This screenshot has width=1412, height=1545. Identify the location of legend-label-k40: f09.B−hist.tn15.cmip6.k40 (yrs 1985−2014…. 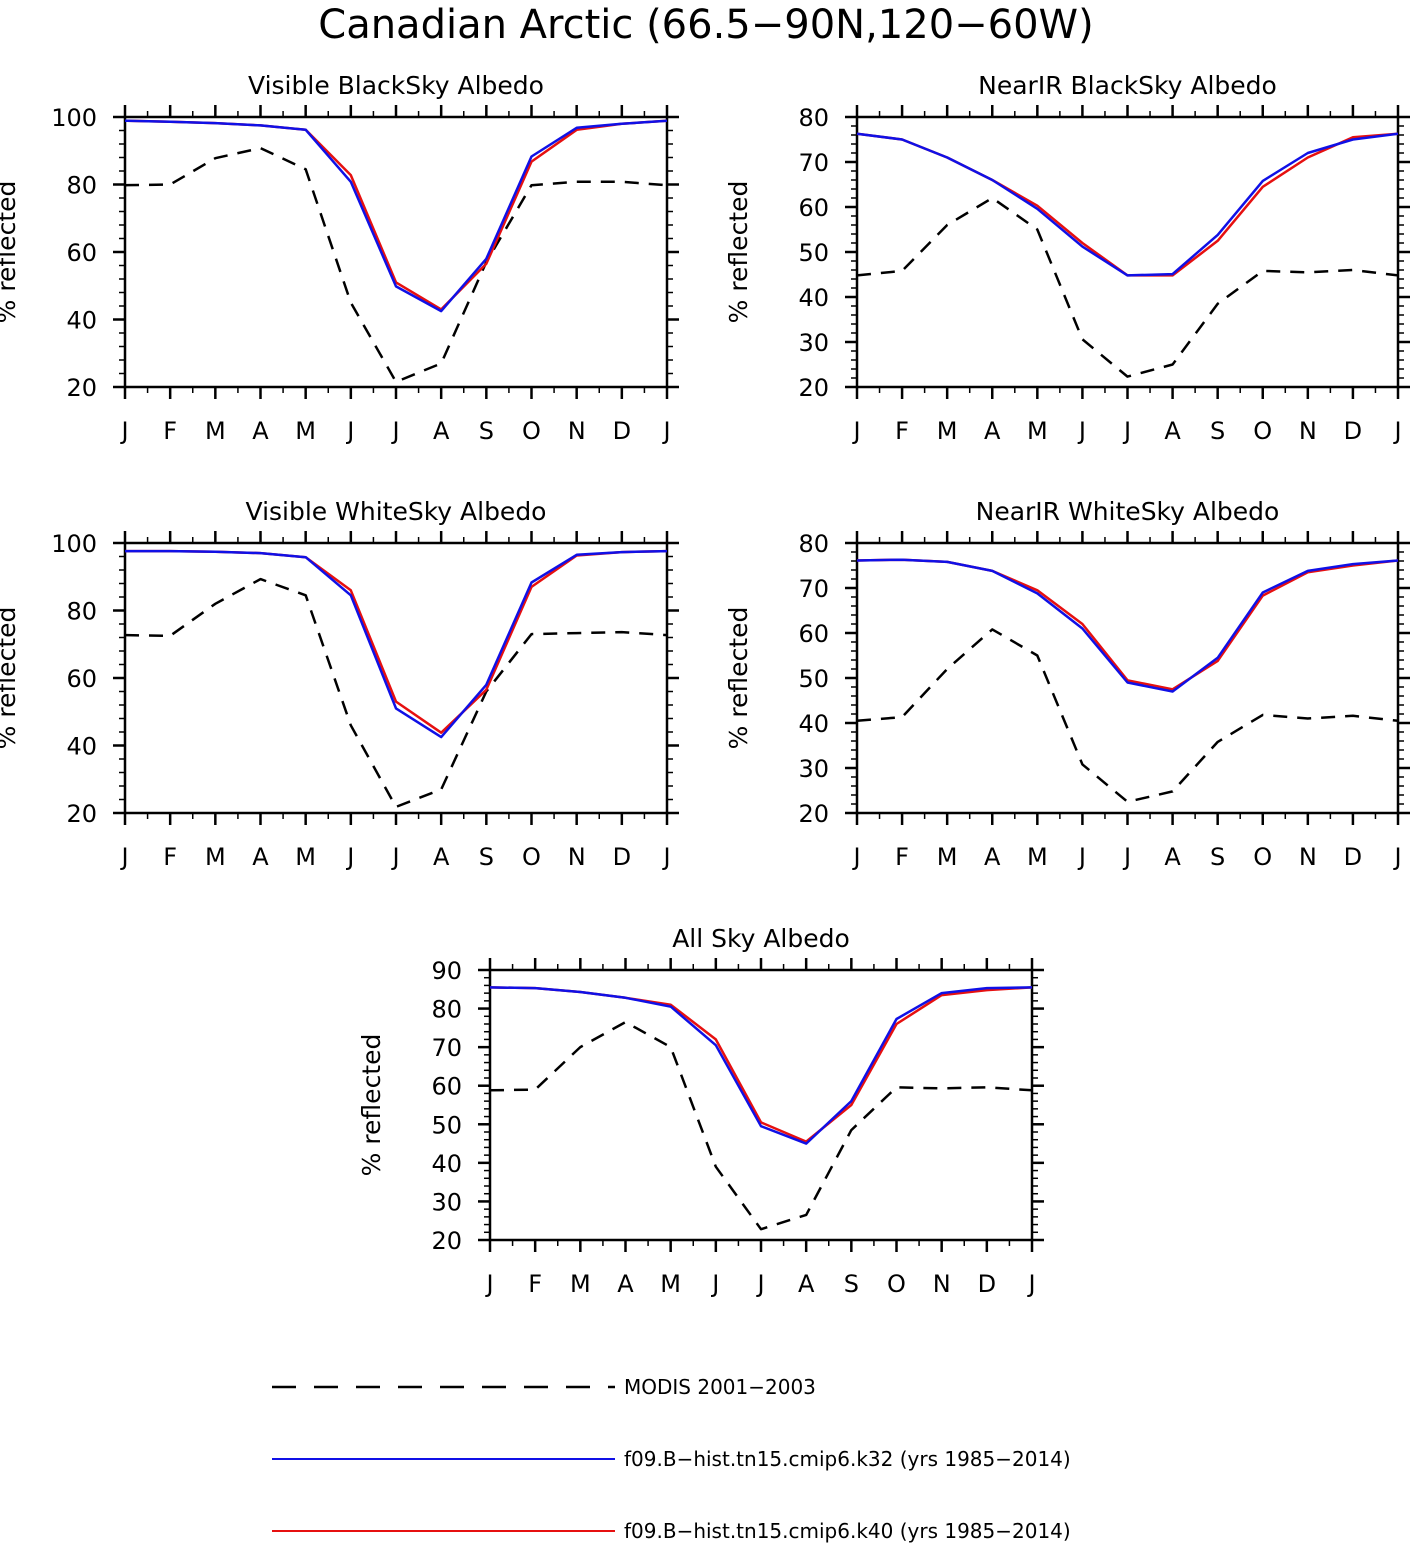
(847, 1531).